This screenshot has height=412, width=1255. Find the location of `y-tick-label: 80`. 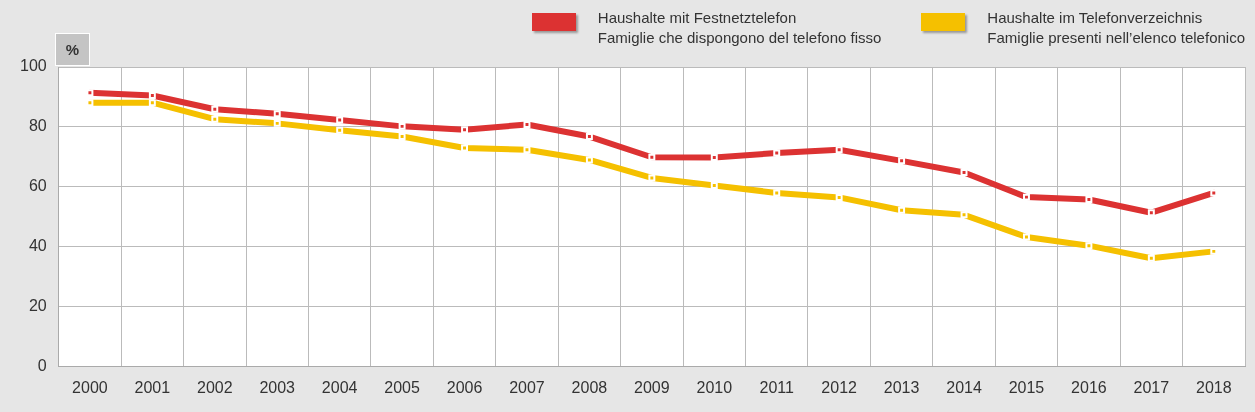

y-tick-label: 80 is located at coordinates (37, 126).